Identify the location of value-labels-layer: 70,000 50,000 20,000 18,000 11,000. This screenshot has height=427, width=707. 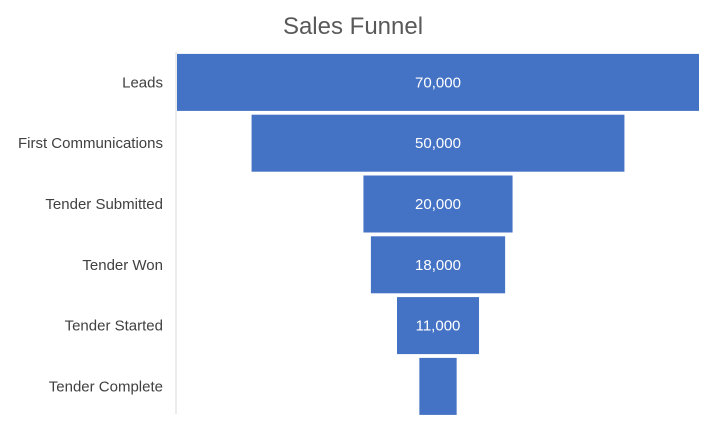
(438, 204).